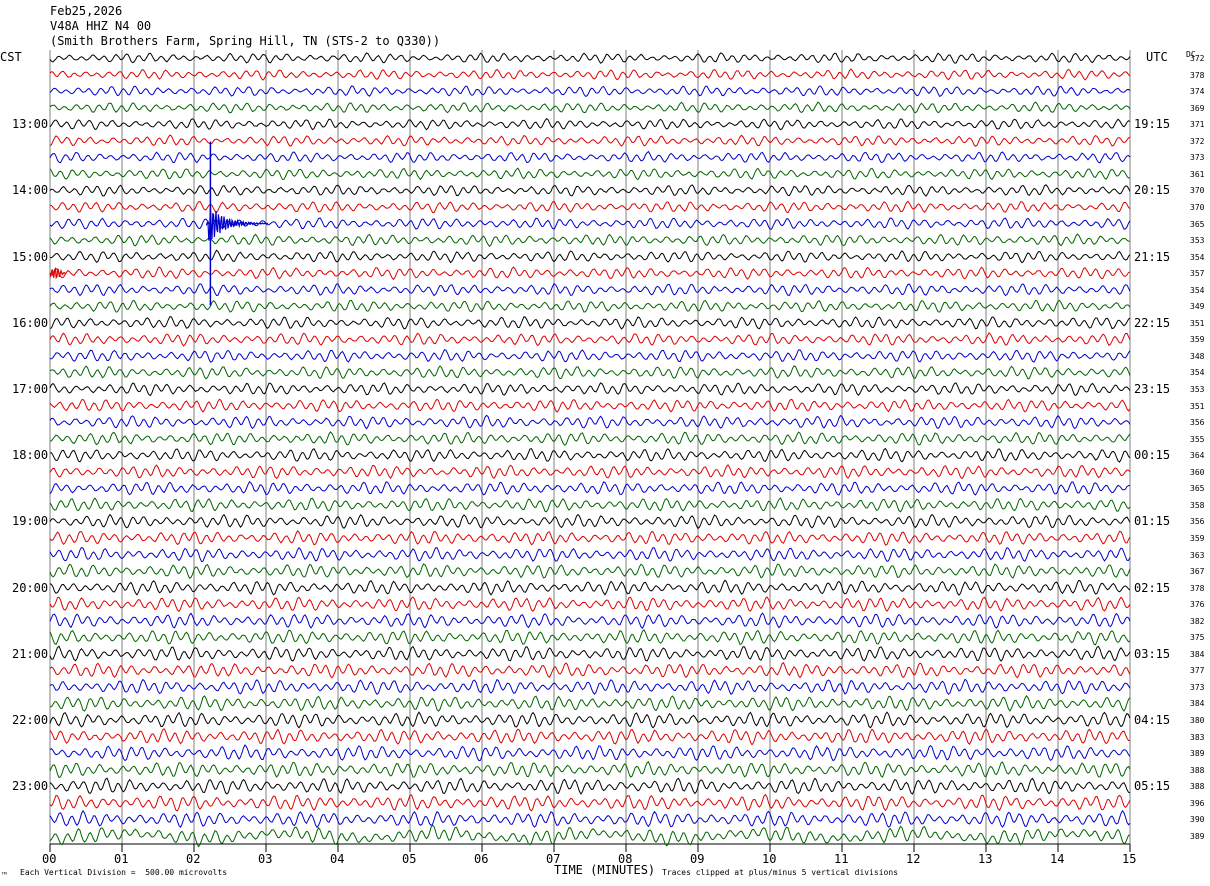 The image size is (1210, 886). Describe the element at coordinates (30, 521) in the screenshot. I see `left-hour-label: 19:00` at that location.